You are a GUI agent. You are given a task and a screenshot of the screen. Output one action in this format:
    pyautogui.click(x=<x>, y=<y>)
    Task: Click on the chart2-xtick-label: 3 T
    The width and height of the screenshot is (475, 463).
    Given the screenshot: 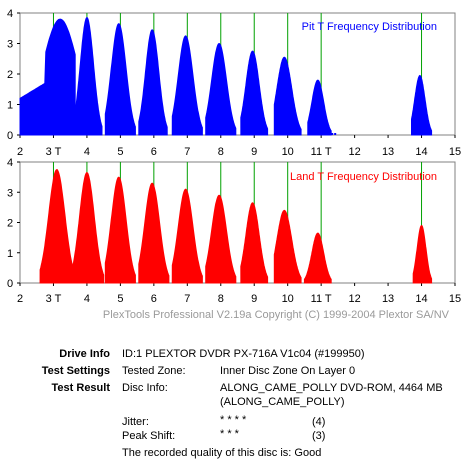 What is the action you would take?
    pyautogui.click(x=54, y=299)
    